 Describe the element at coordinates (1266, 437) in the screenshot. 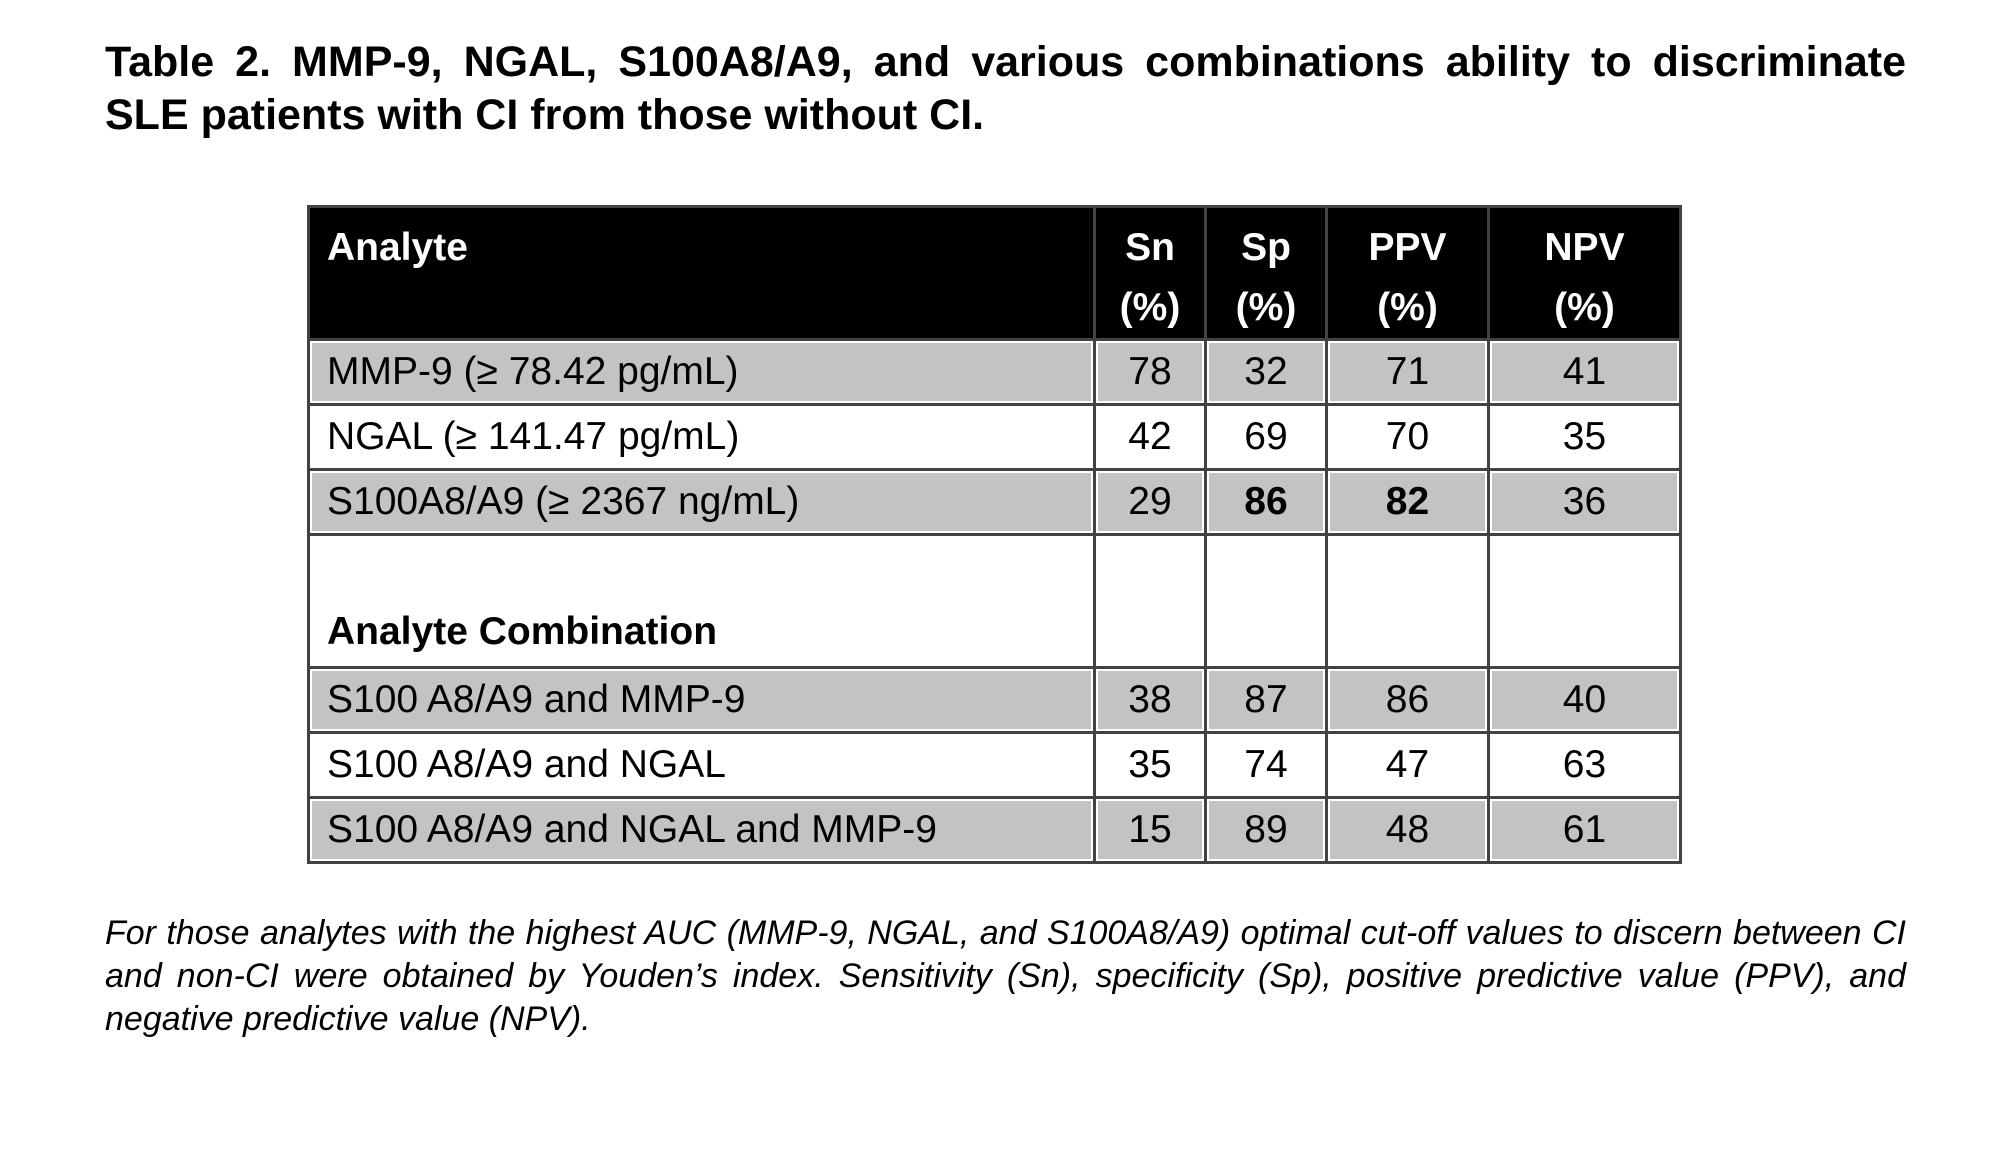

I see `sp-cell: 69` at that location.